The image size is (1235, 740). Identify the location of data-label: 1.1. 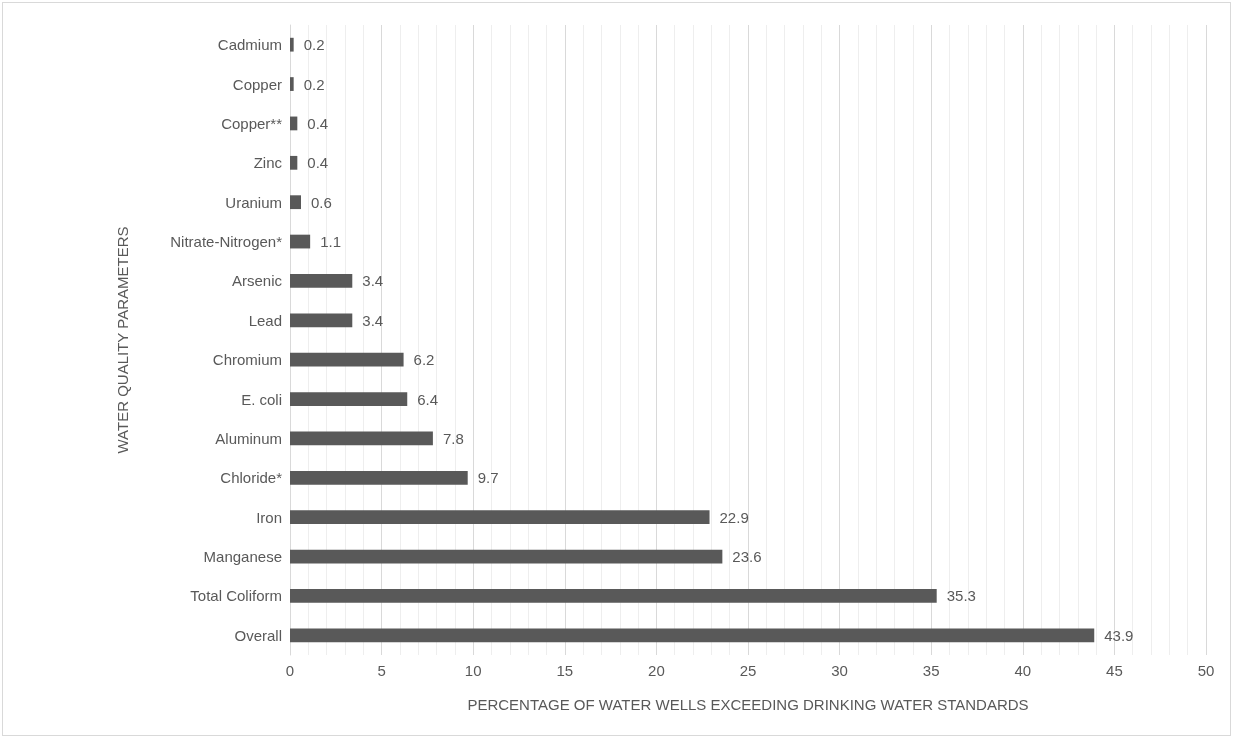
(331, 242).